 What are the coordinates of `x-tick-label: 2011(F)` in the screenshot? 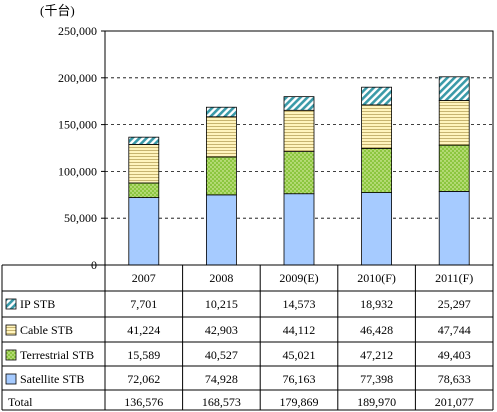 It's located at (454, 278).